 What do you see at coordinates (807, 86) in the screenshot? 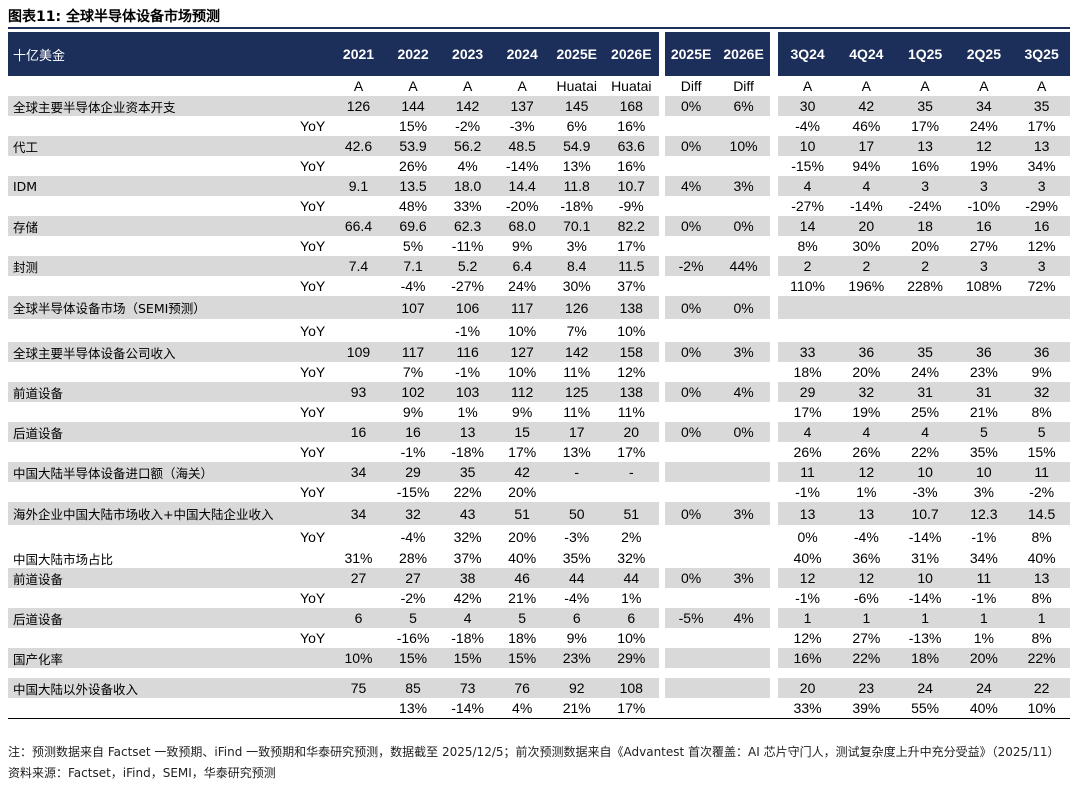
I see `column-subheader: A` at bounding box center [807, 86].